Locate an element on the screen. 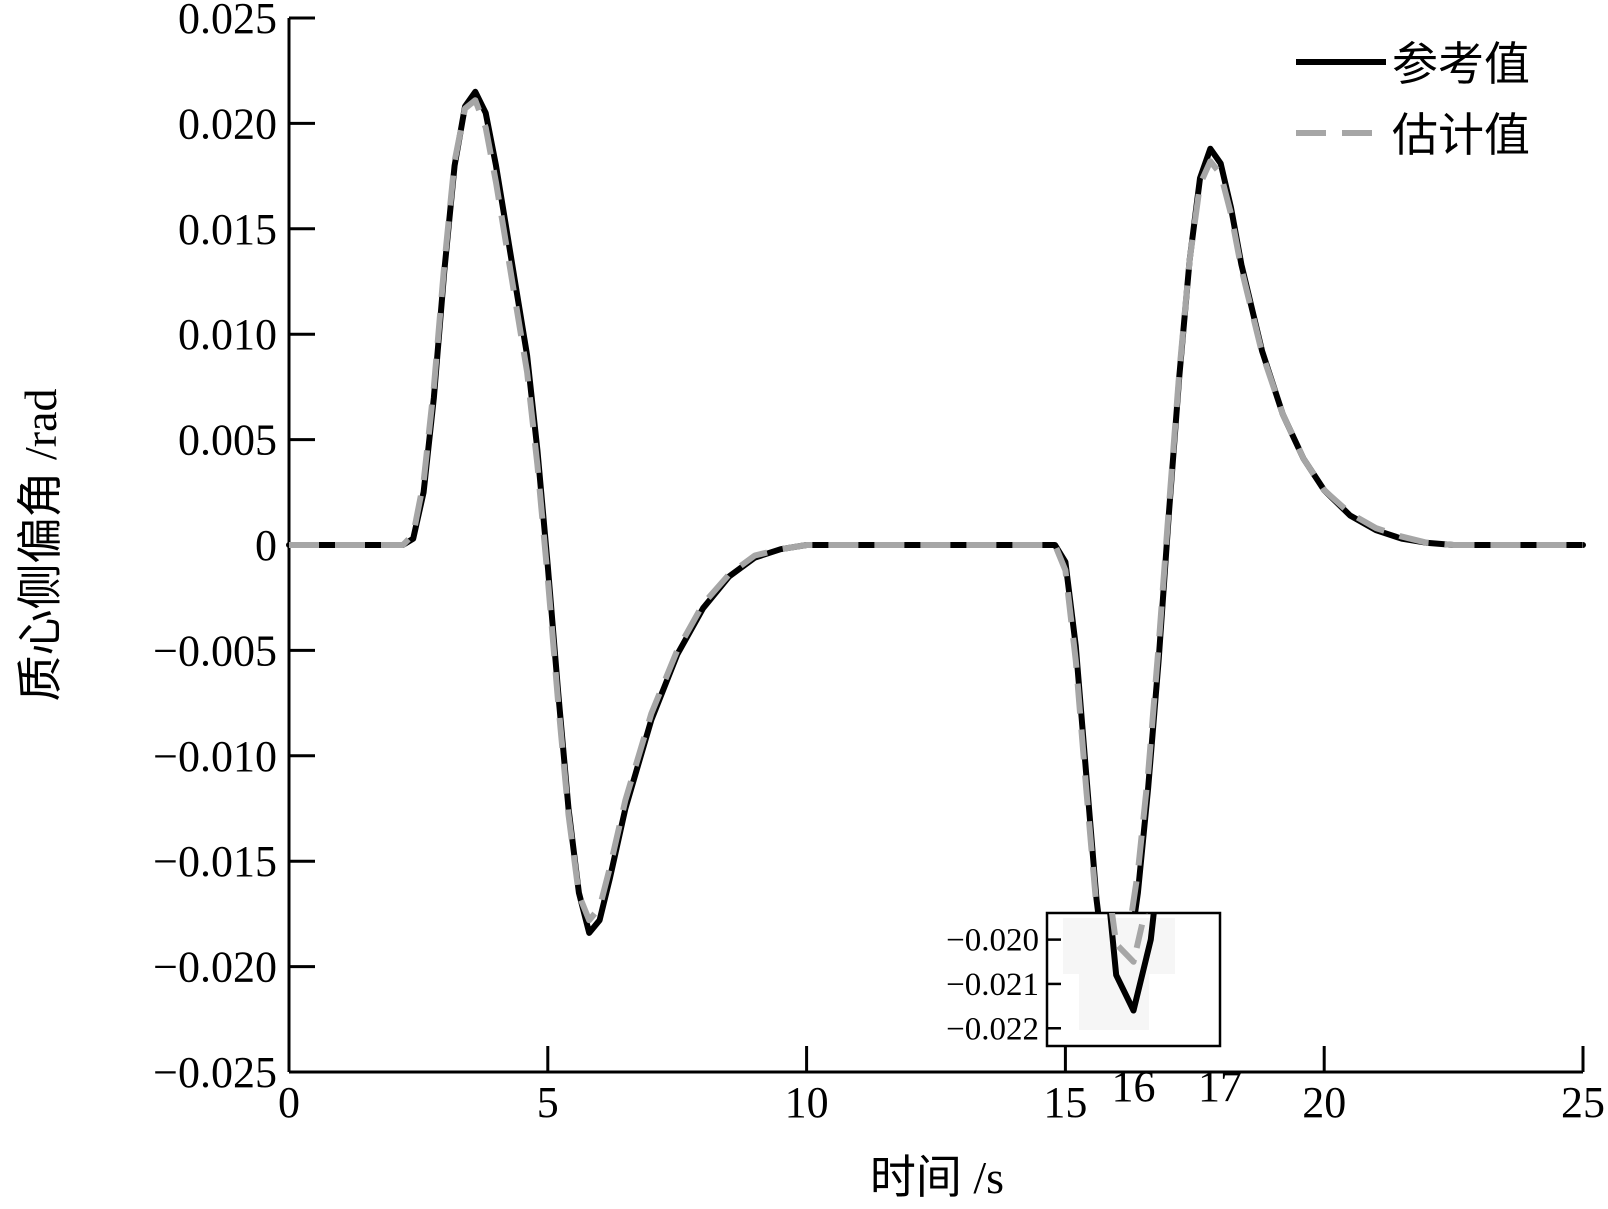 This screenshot has height=1209, width=1608. y-tick-label: 0.015 is located at coordinates (227, 229).